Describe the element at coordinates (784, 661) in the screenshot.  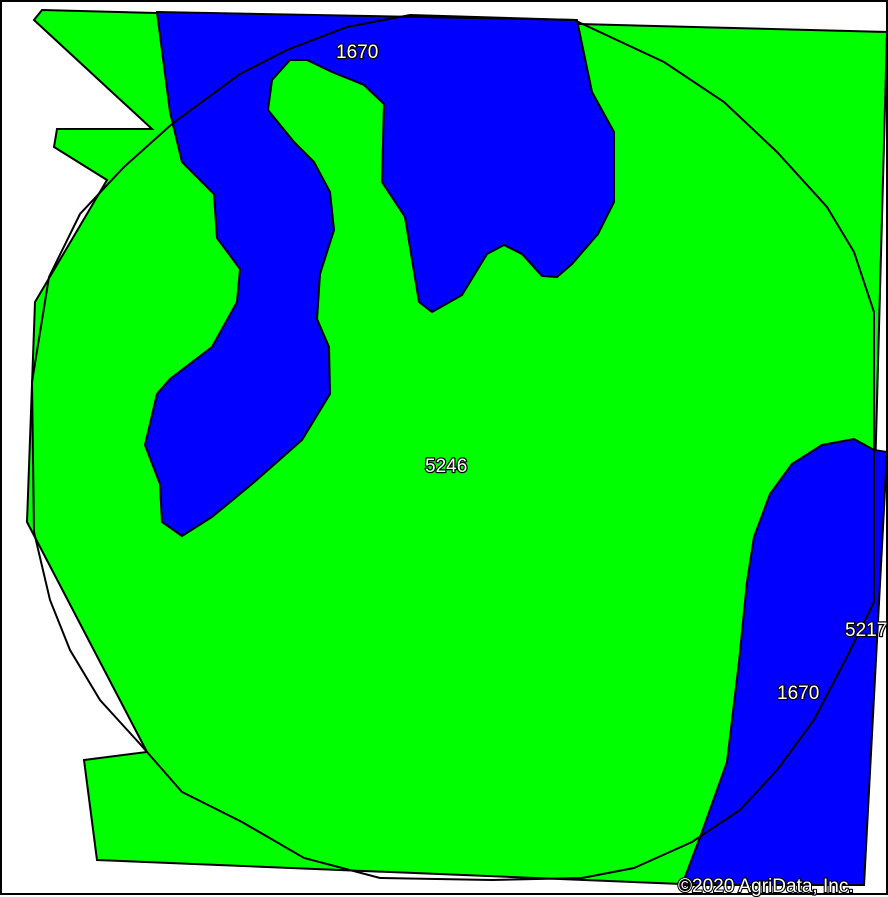
I see `soil-unit-1670-east` at that location.